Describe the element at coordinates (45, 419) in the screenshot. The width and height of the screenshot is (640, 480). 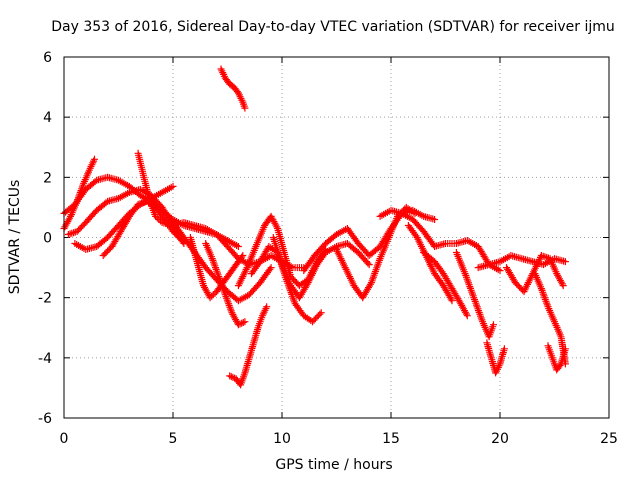
I see `y-tick-label: -6` at that location.